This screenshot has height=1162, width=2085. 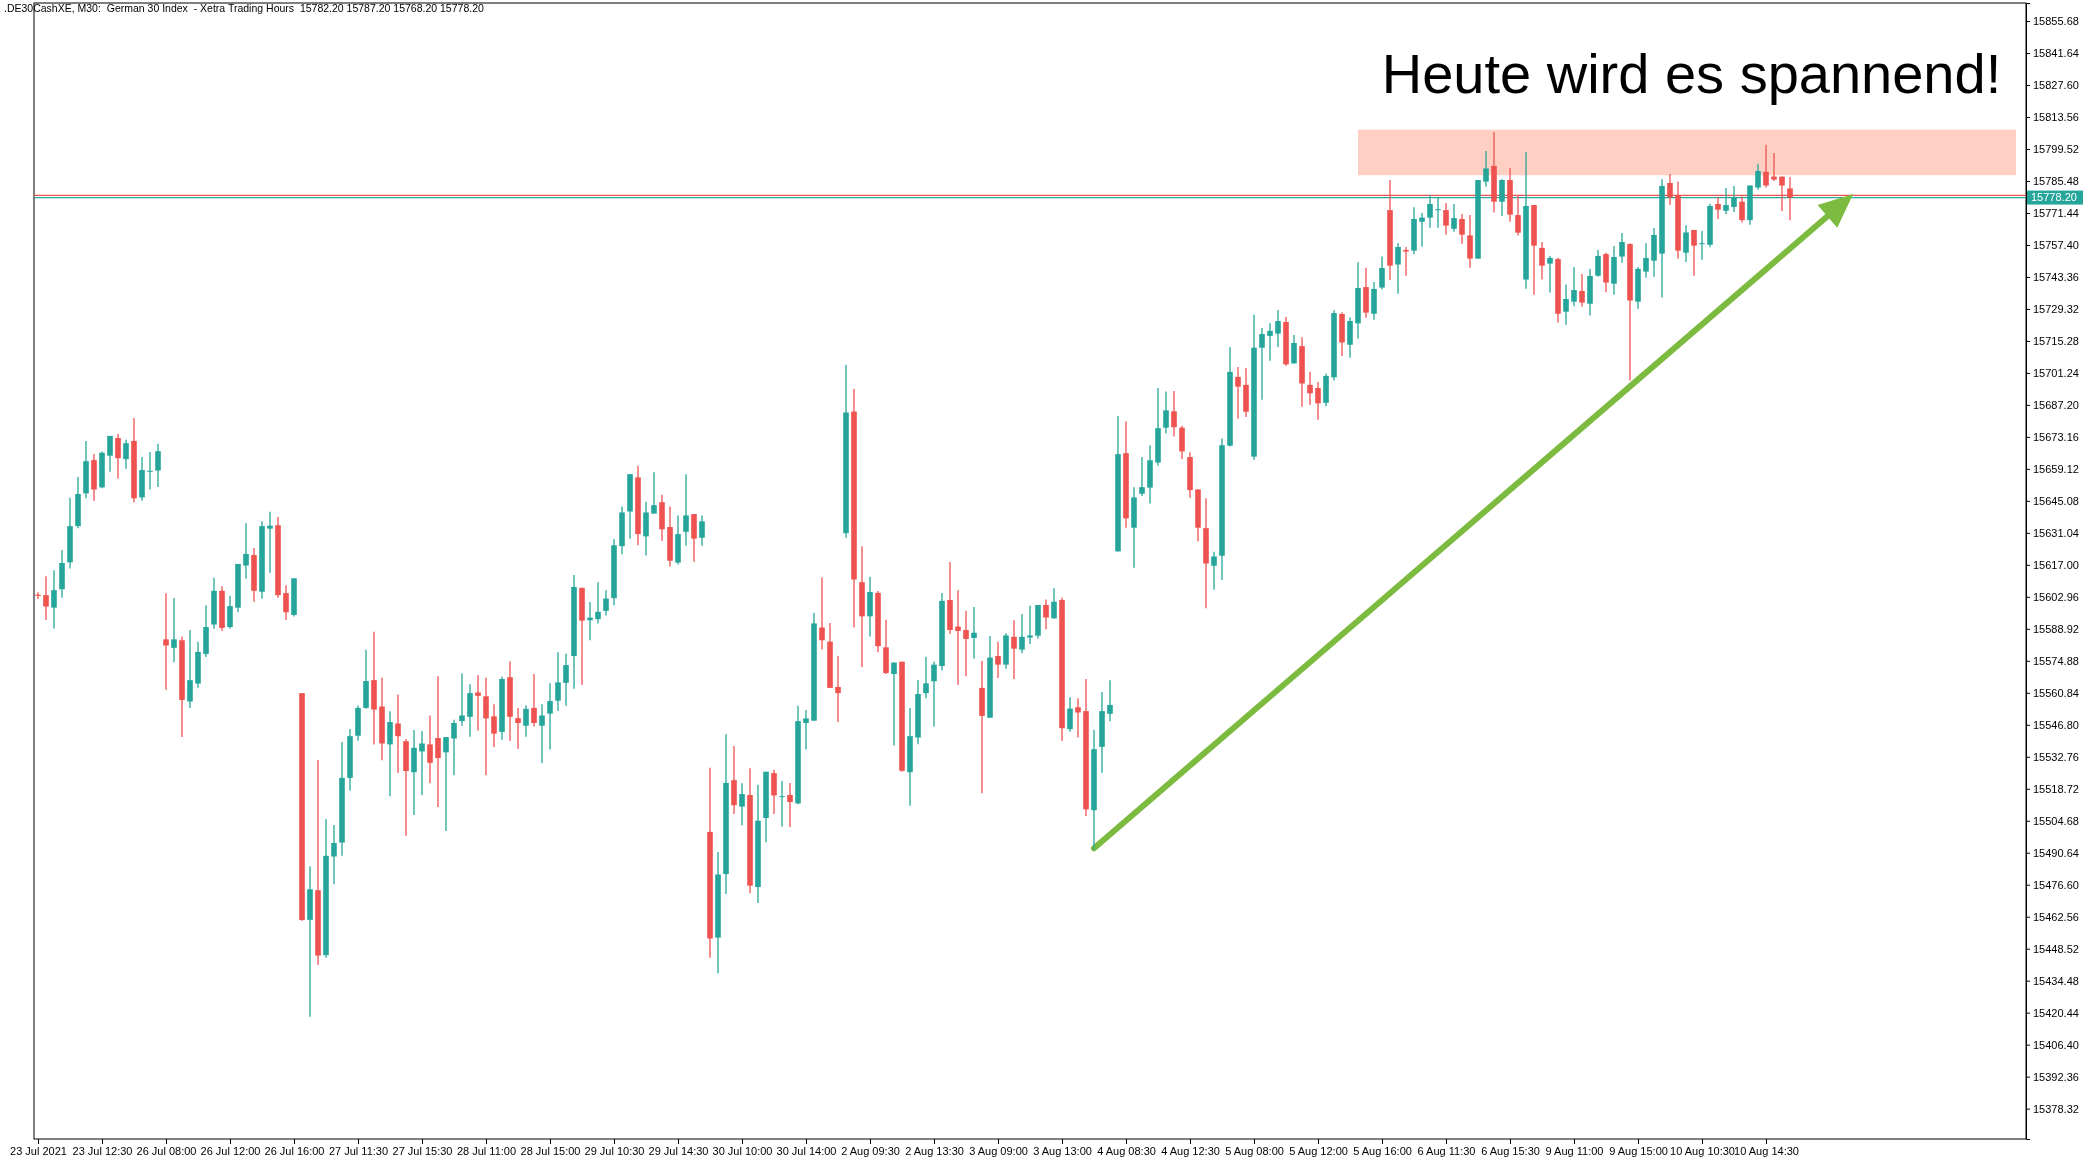 I want to click on y-tick-label: 15659.12, so click(x=2056, y=468).